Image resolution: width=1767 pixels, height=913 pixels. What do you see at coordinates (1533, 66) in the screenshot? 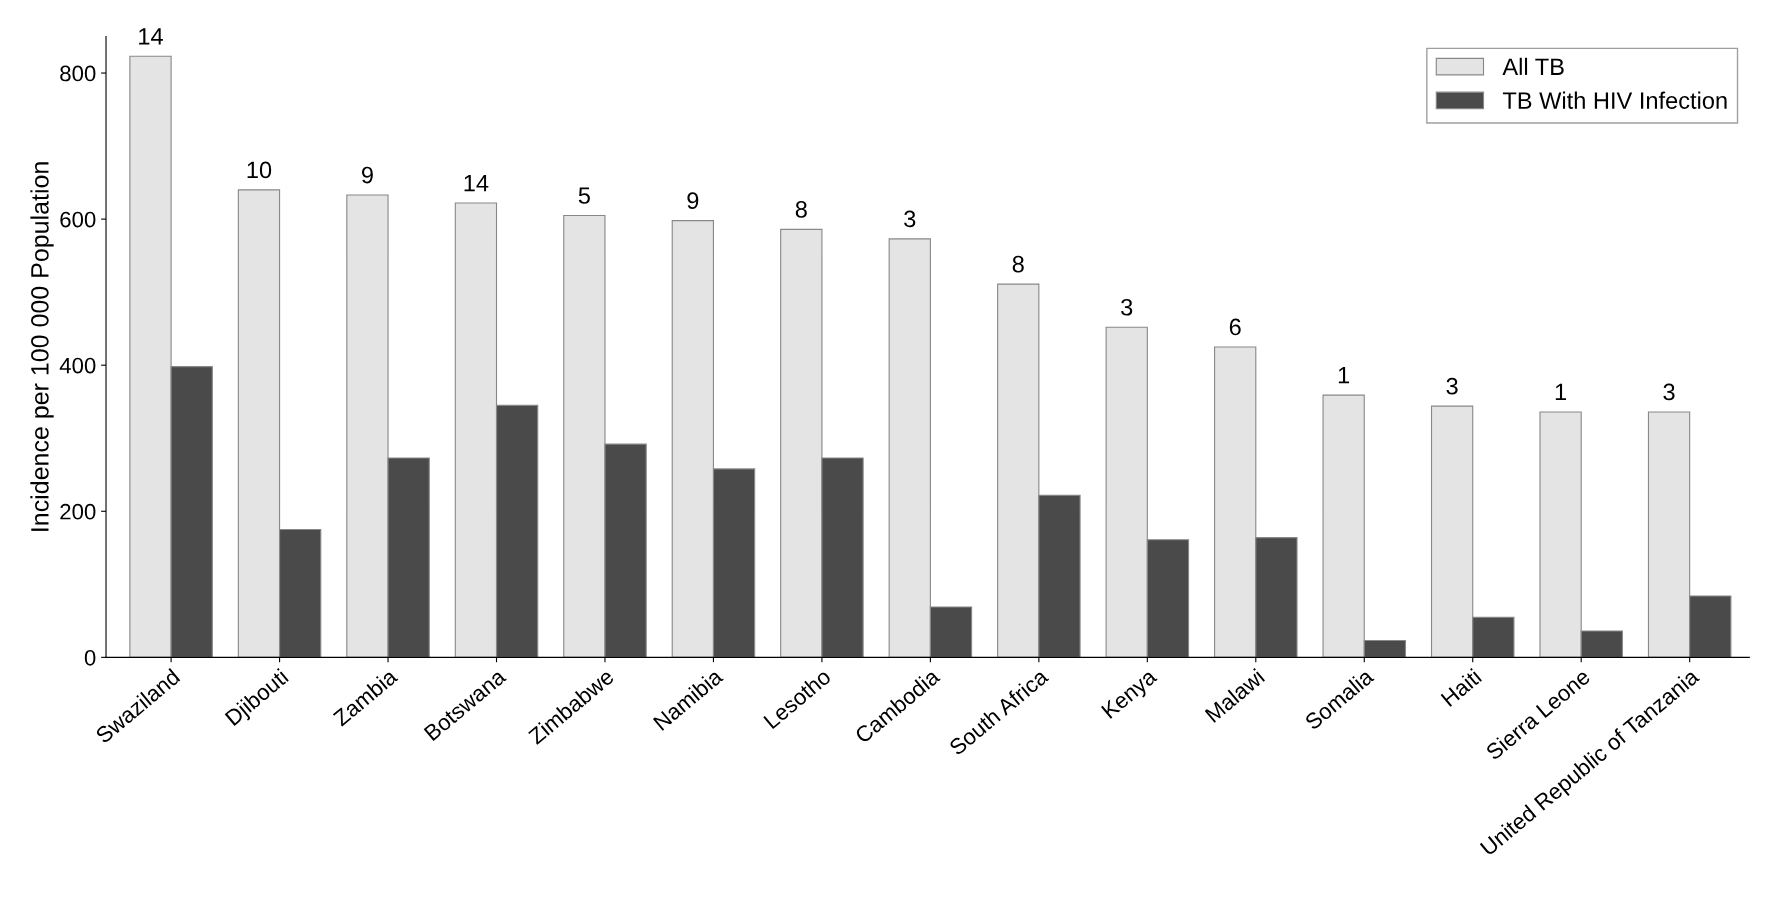
I see `legend-label: All TB` at bounding box center [1533, 66].